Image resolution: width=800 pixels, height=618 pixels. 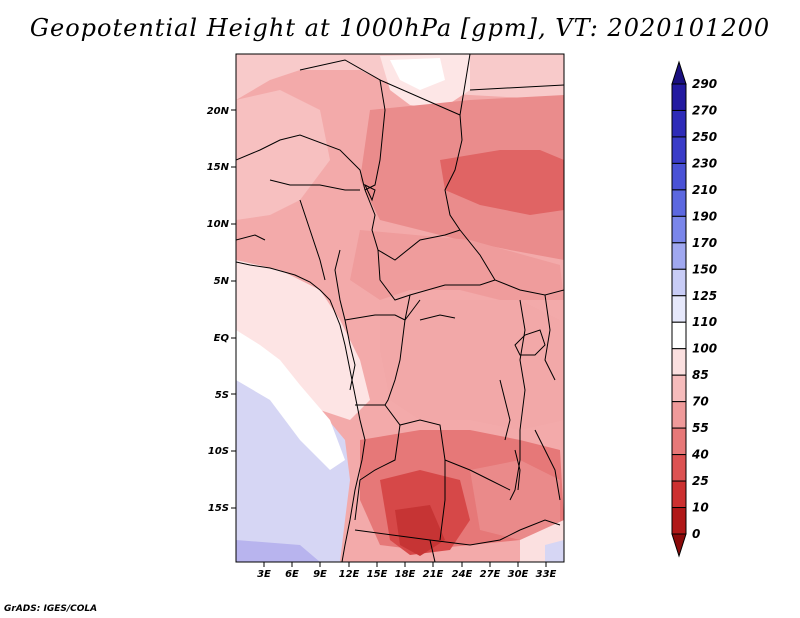 What do you see at coordinates (704, 190) in the screenshot?
I see `colorbar-label: 210` at bounding box center [704, 190].